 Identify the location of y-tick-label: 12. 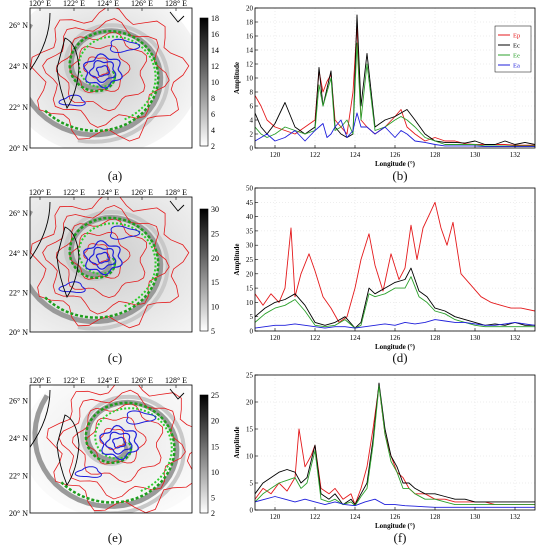
(250, 65).